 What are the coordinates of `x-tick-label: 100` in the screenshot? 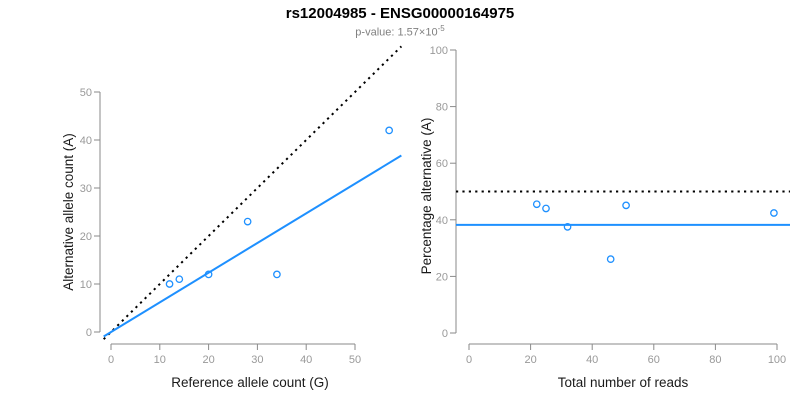 It's located at (777, 360).